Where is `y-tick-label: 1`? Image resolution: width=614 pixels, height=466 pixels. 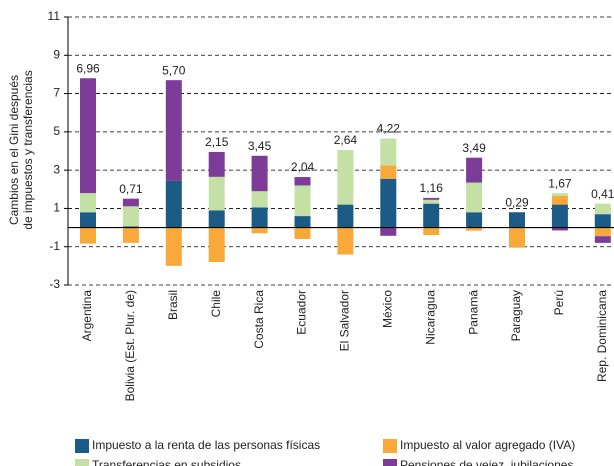 y-tick-label: 1 is located at coordinates (56, 208).